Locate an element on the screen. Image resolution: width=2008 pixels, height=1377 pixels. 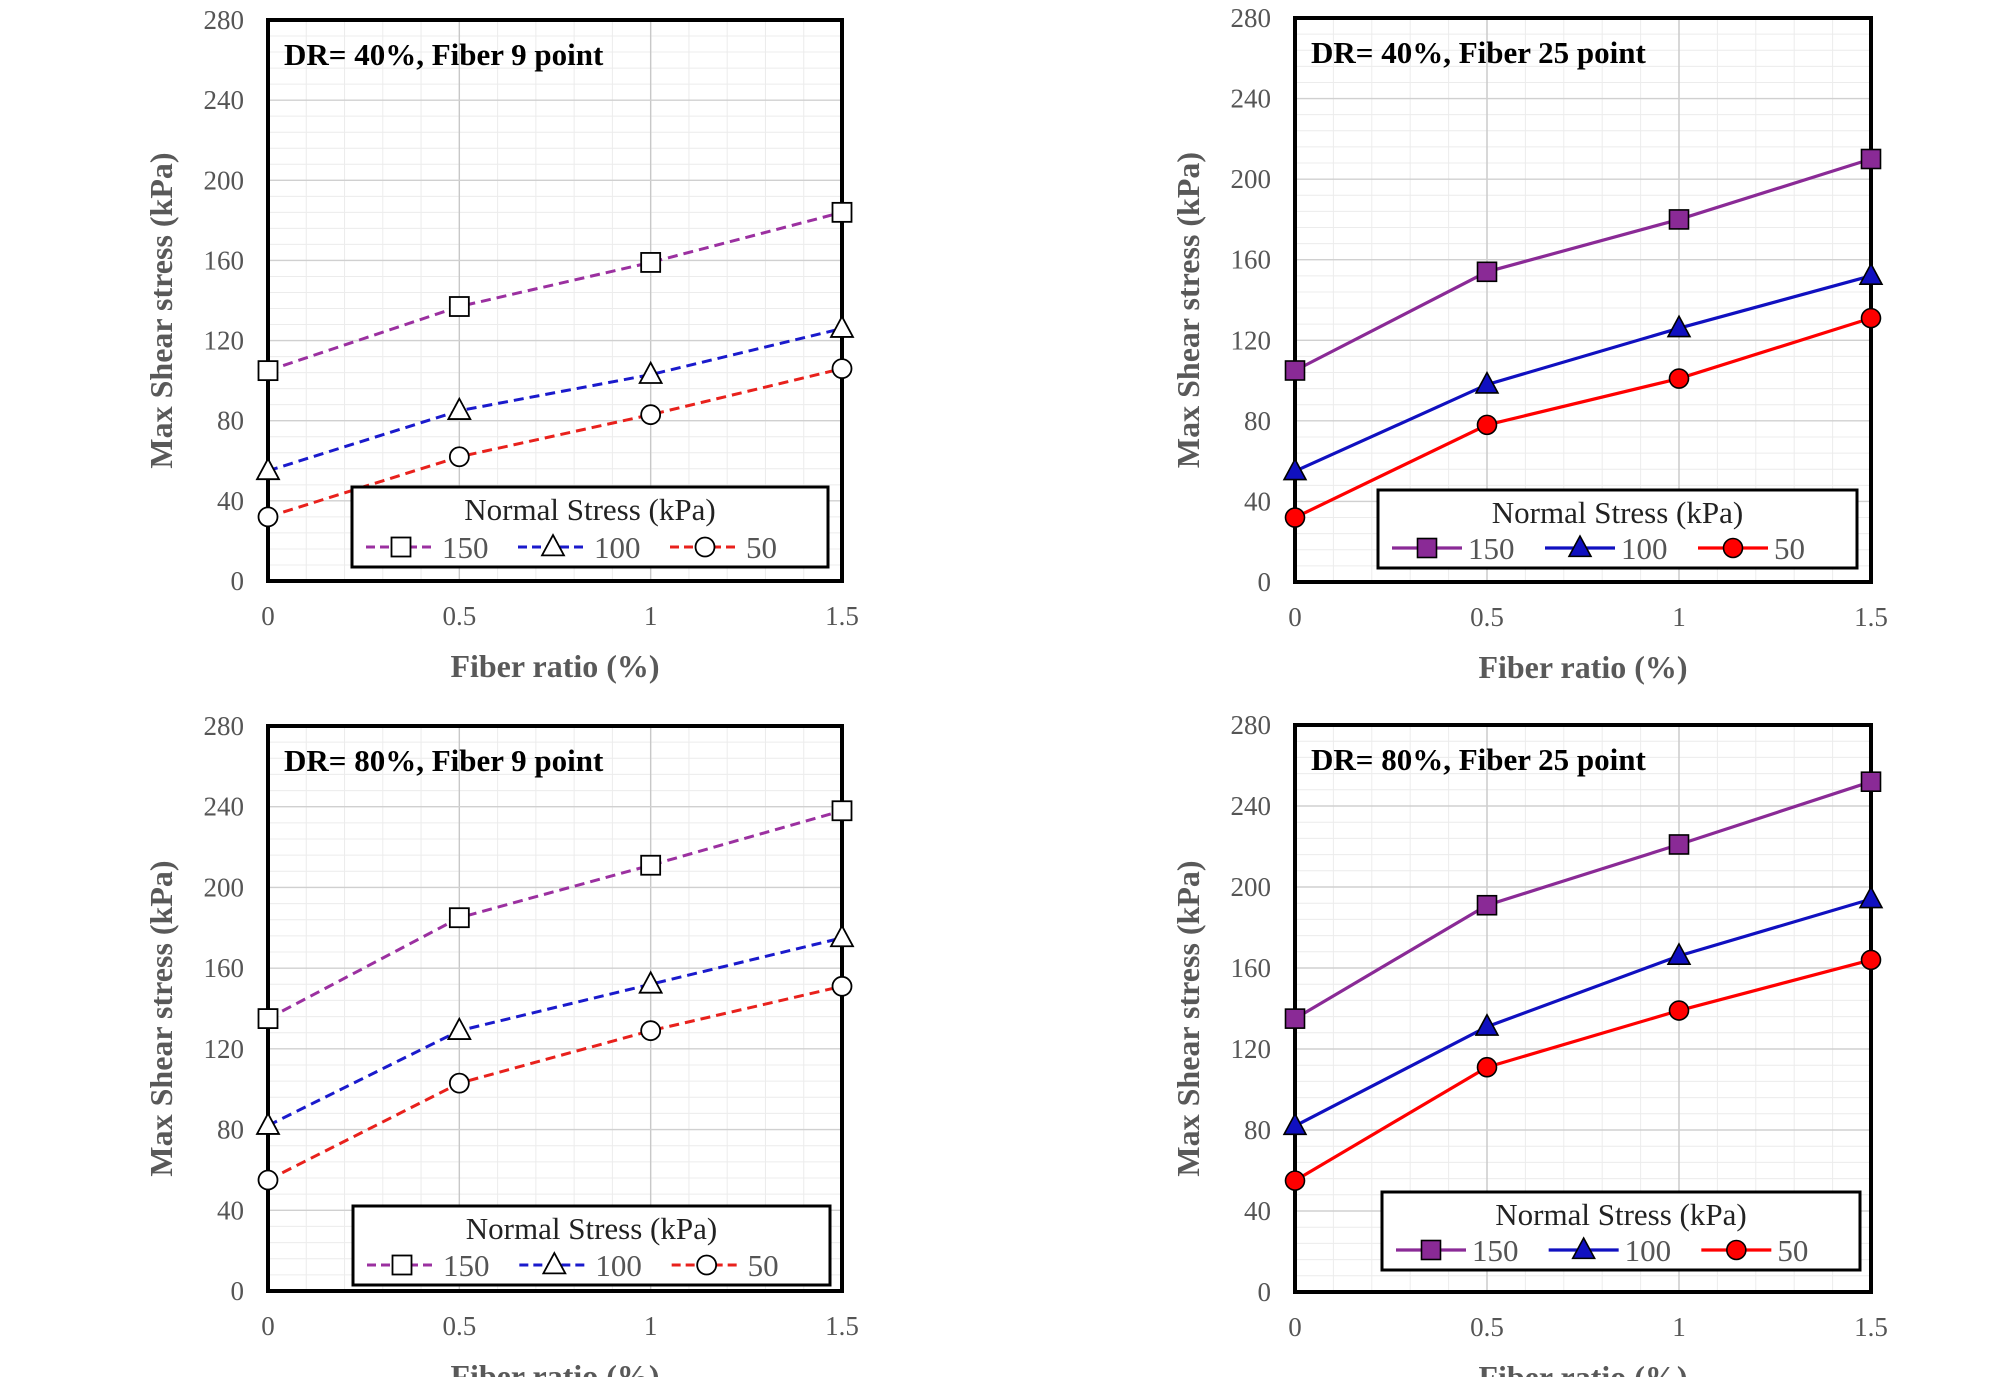
panel-title: DR= 80%, Fiber 25 point is located at coordinates (1479, 759).